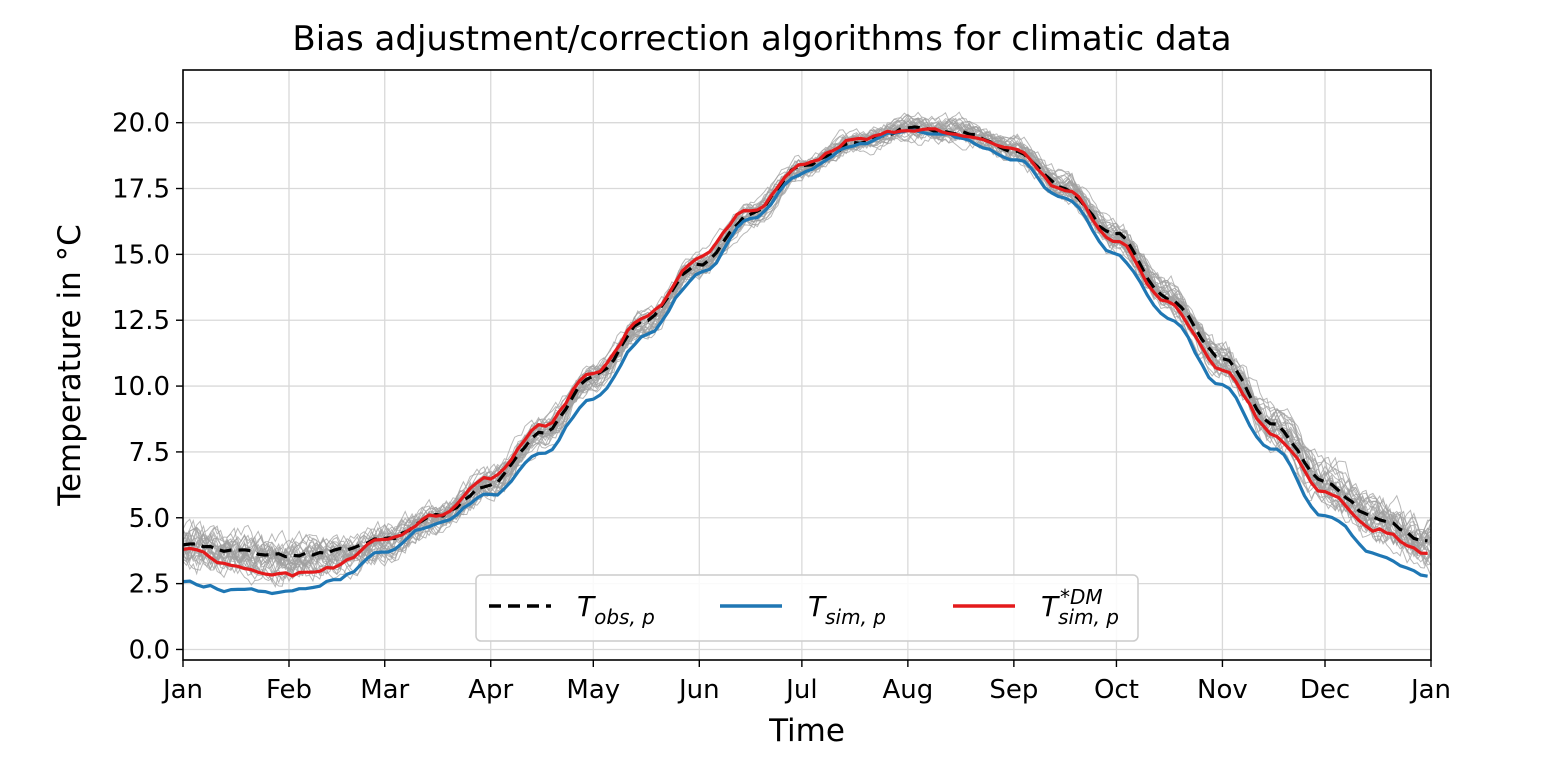 This screenshot has width=1544, height=779. I want to click on y-axis-ticks: 0.0 2.5 5.0 7.5 10.0 12.5 15.0 17.5 20.0, so click(147, 387).